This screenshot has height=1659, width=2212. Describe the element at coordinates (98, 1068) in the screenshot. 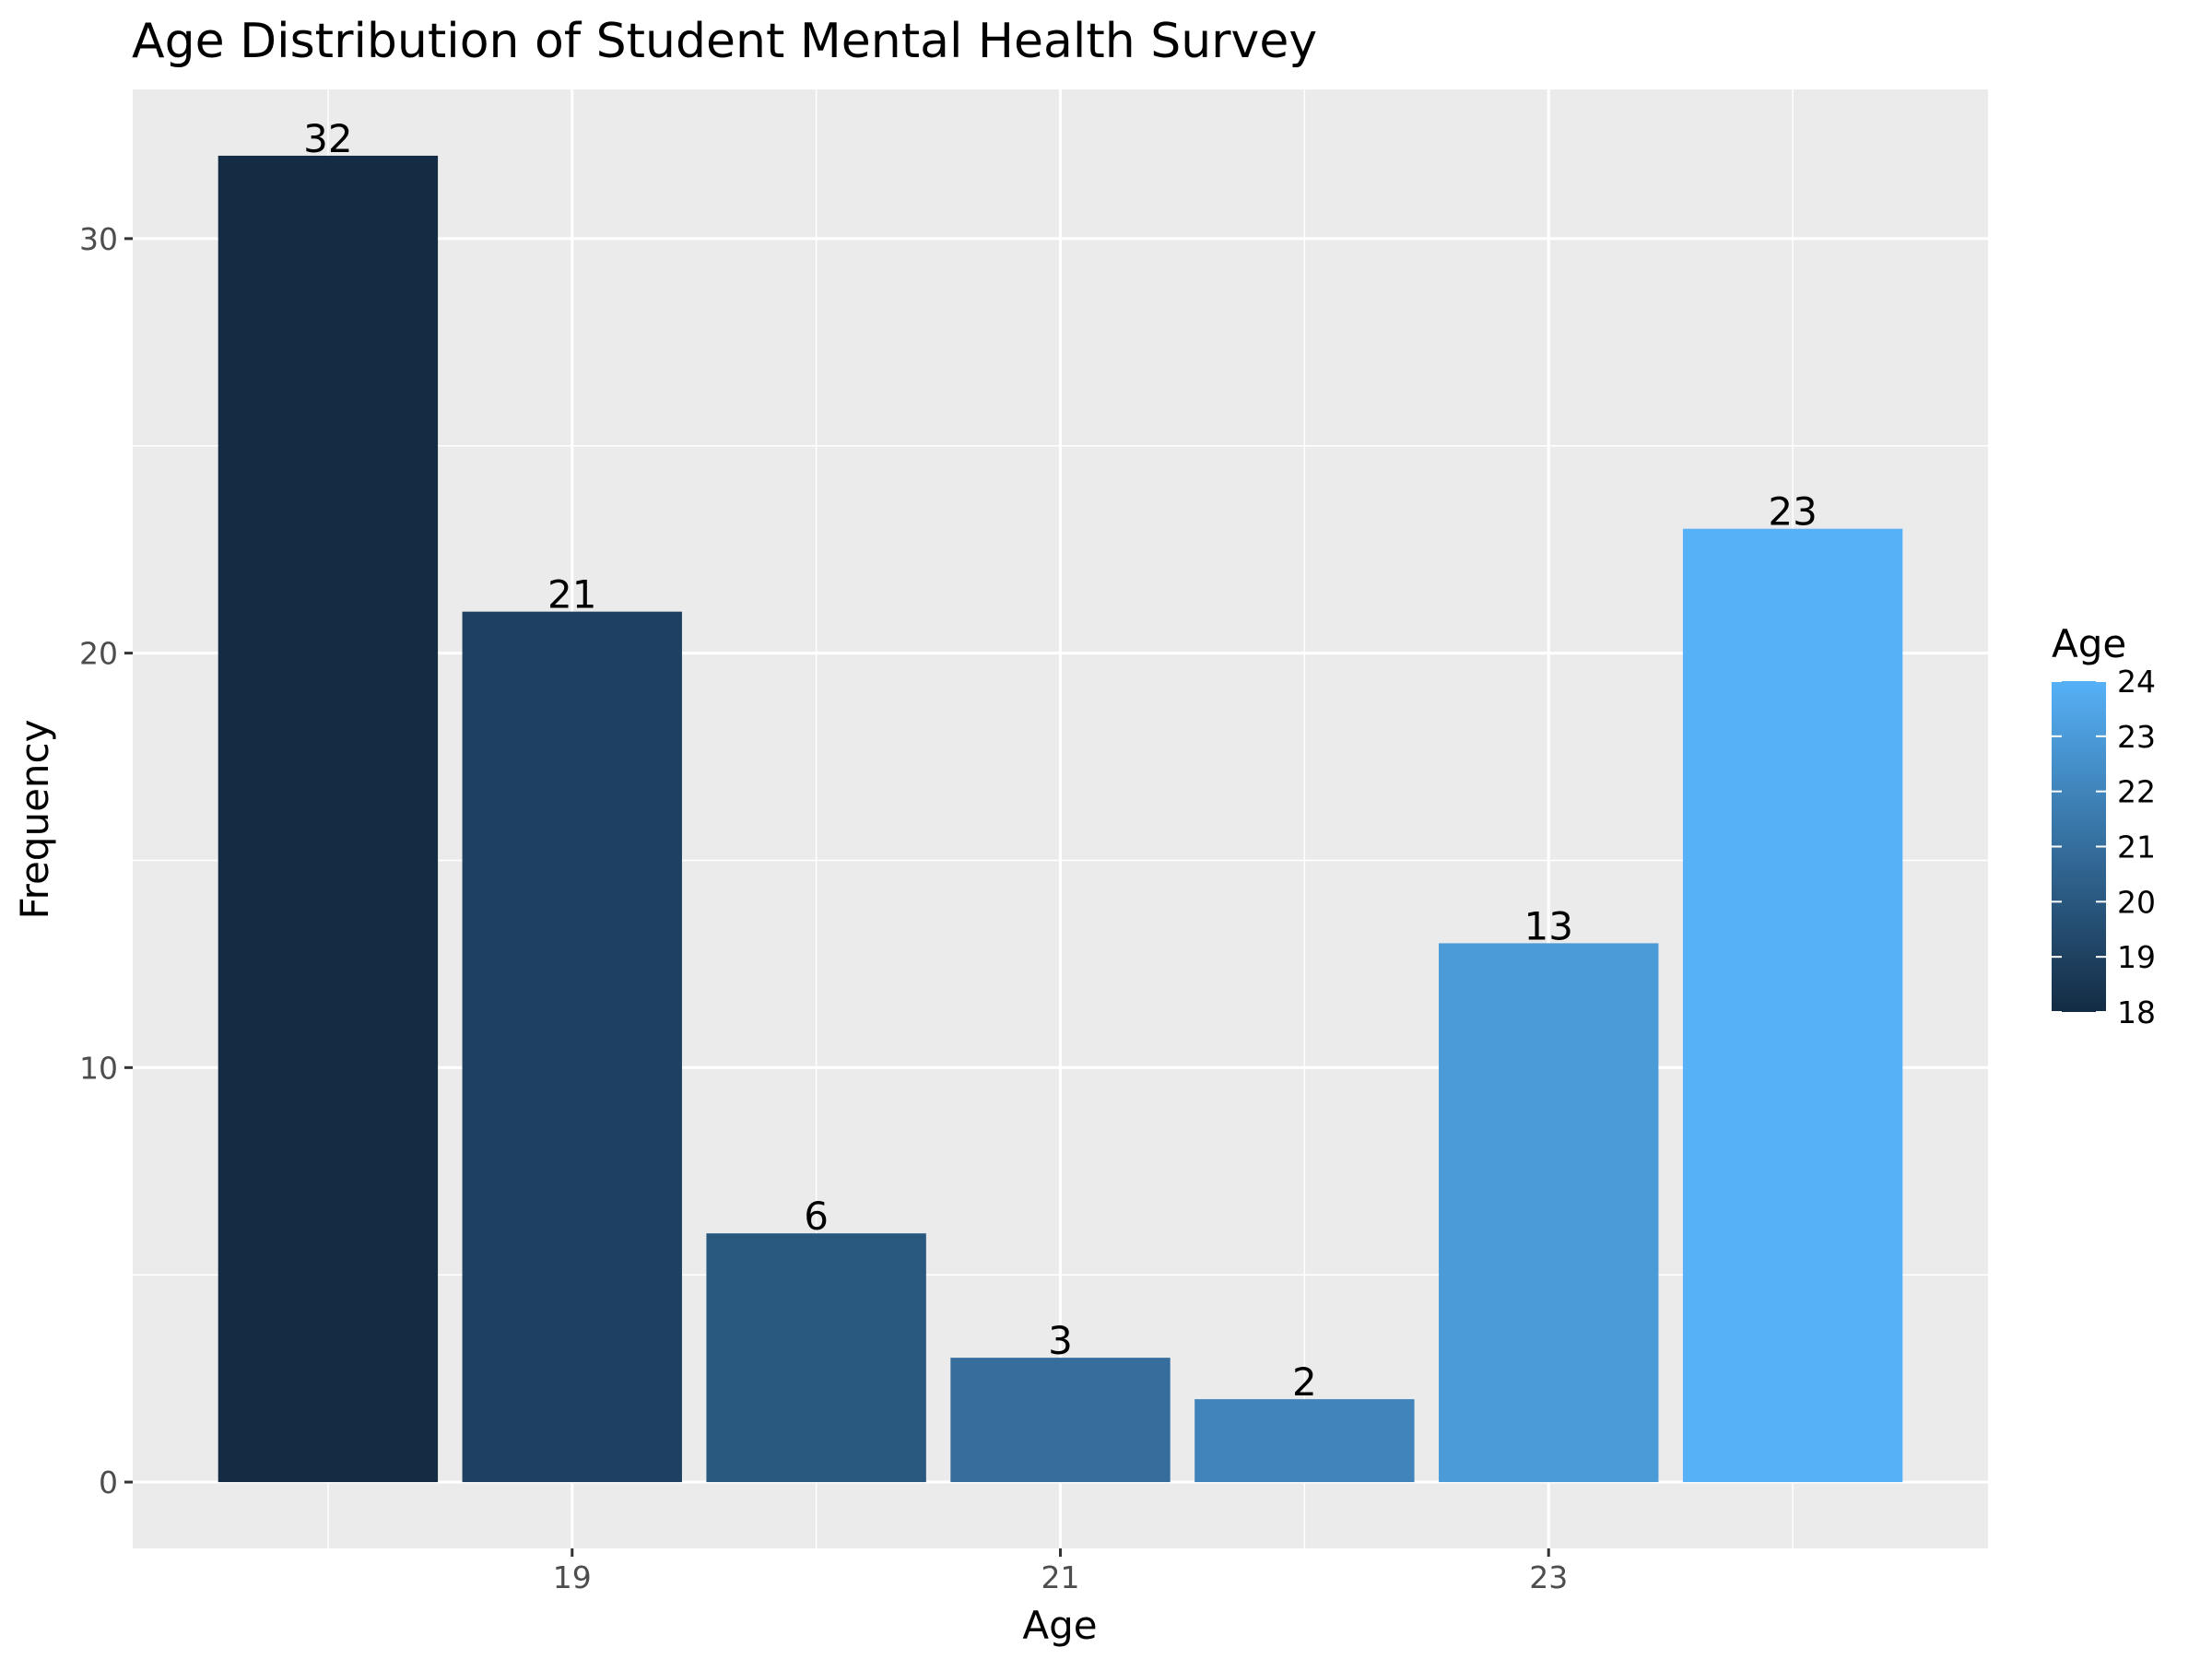

I see `y-tick-label: 10` at that location.